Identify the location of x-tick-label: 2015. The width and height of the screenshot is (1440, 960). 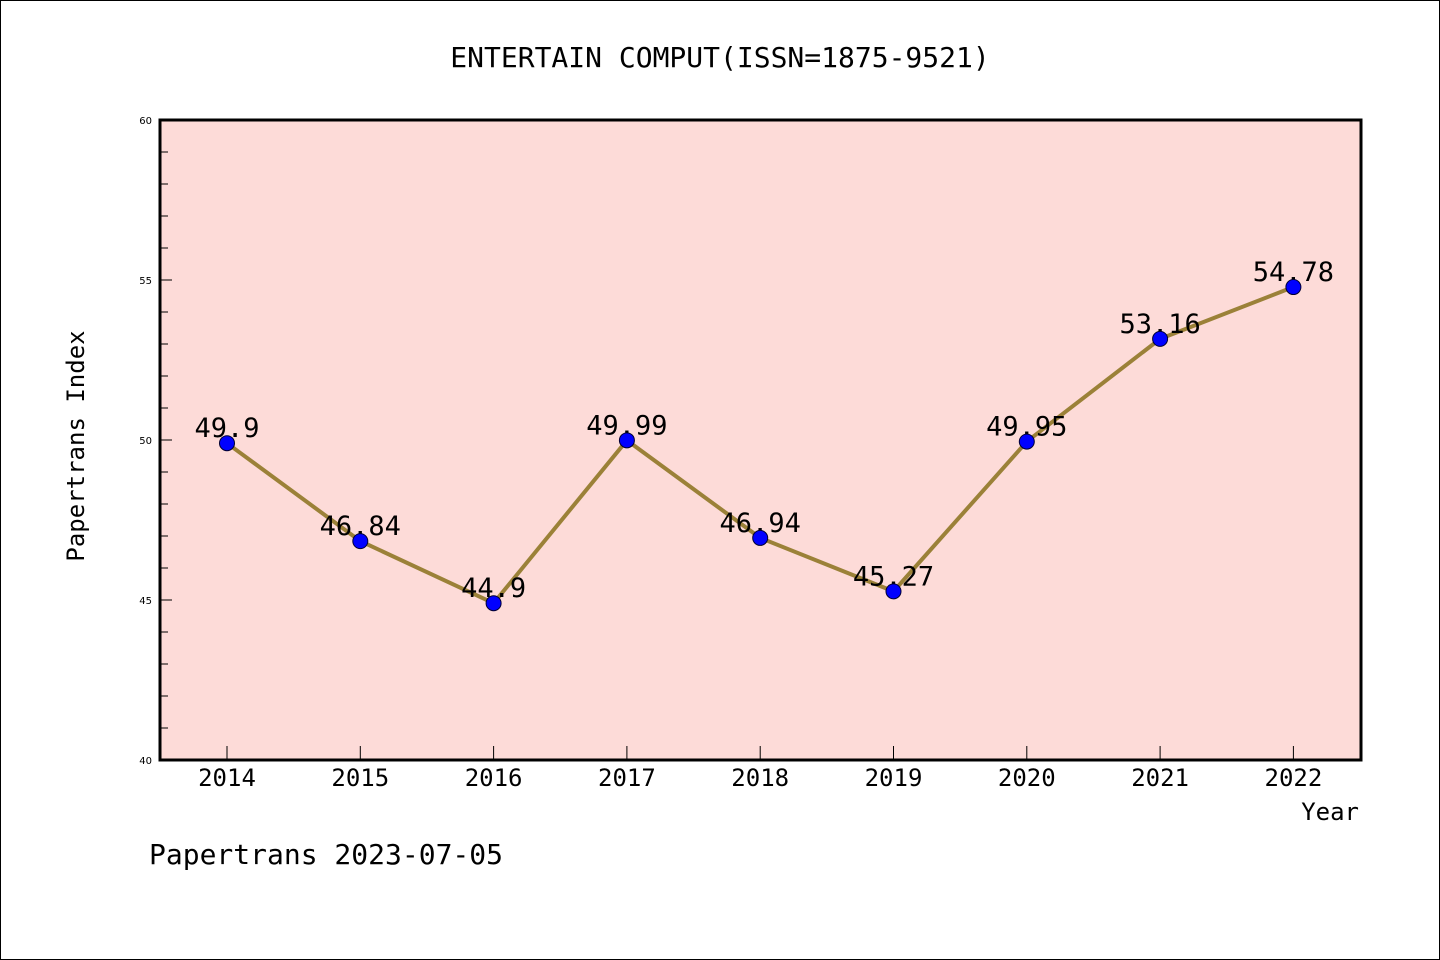
(360, 778).